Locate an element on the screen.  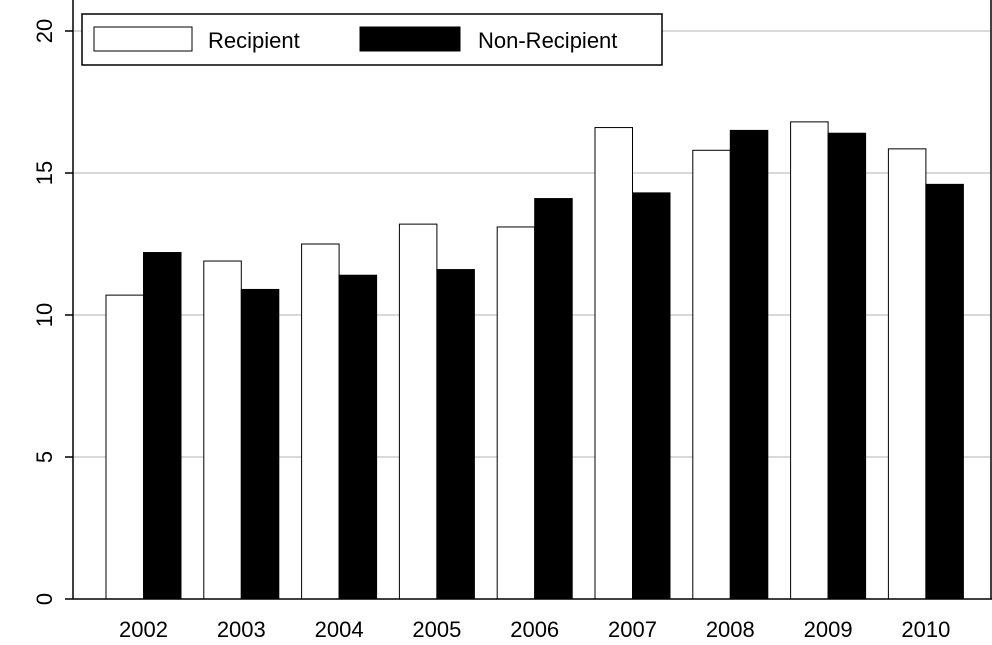
bar-recipient-2009 is located at coordinates (809, 360).